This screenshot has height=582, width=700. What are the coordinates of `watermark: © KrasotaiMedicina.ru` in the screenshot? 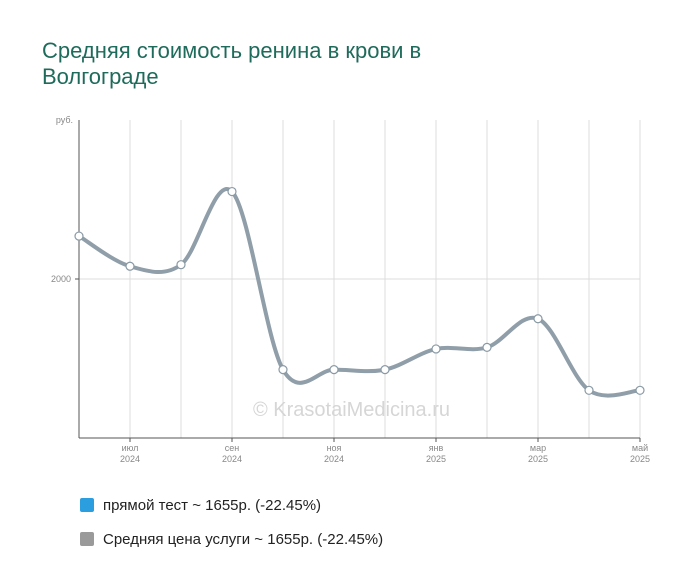 It's located at (351, 410).